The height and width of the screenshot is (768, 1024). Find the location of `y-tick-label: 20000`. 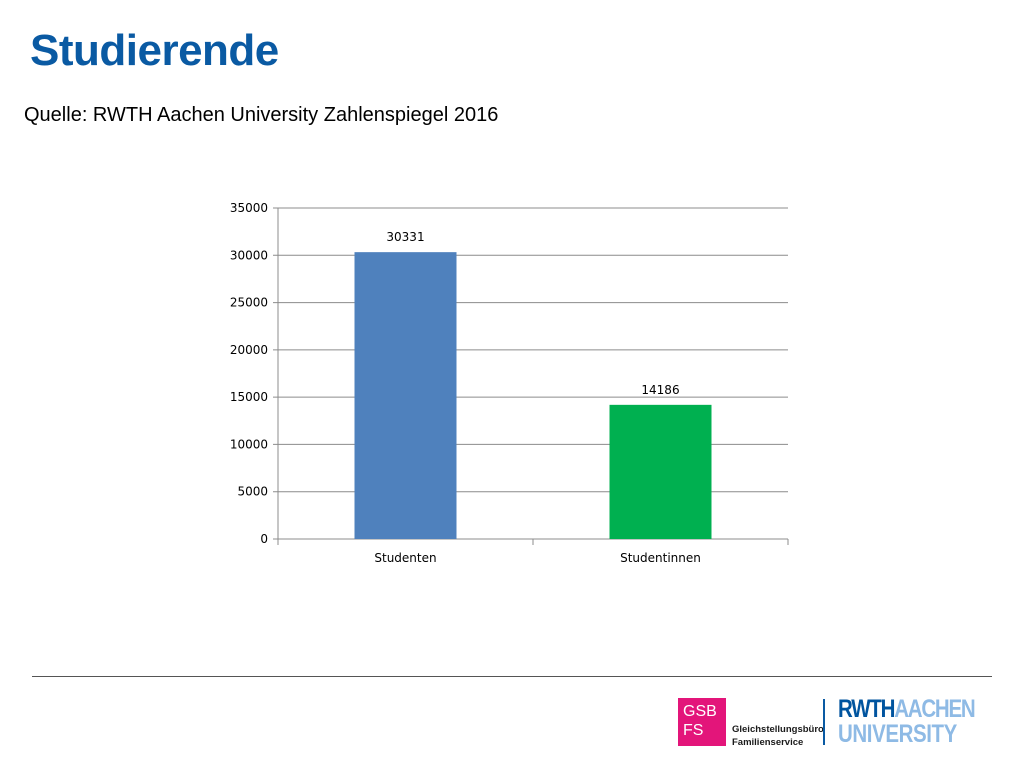

y-tick-label: 20000 is located at coordinates (249, 350).